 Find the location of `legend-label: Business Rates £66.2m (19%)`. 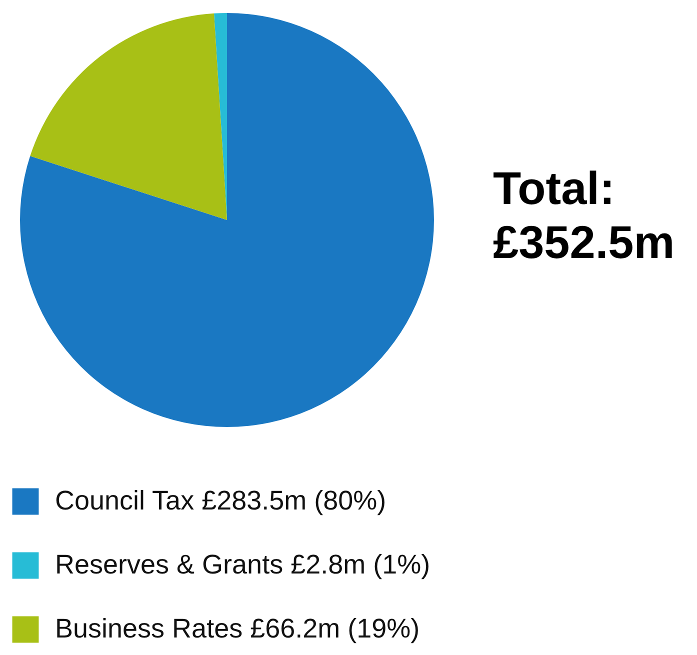

legend-label: Business Rates £66.2m (19%) is located at coordinates (237, 629).